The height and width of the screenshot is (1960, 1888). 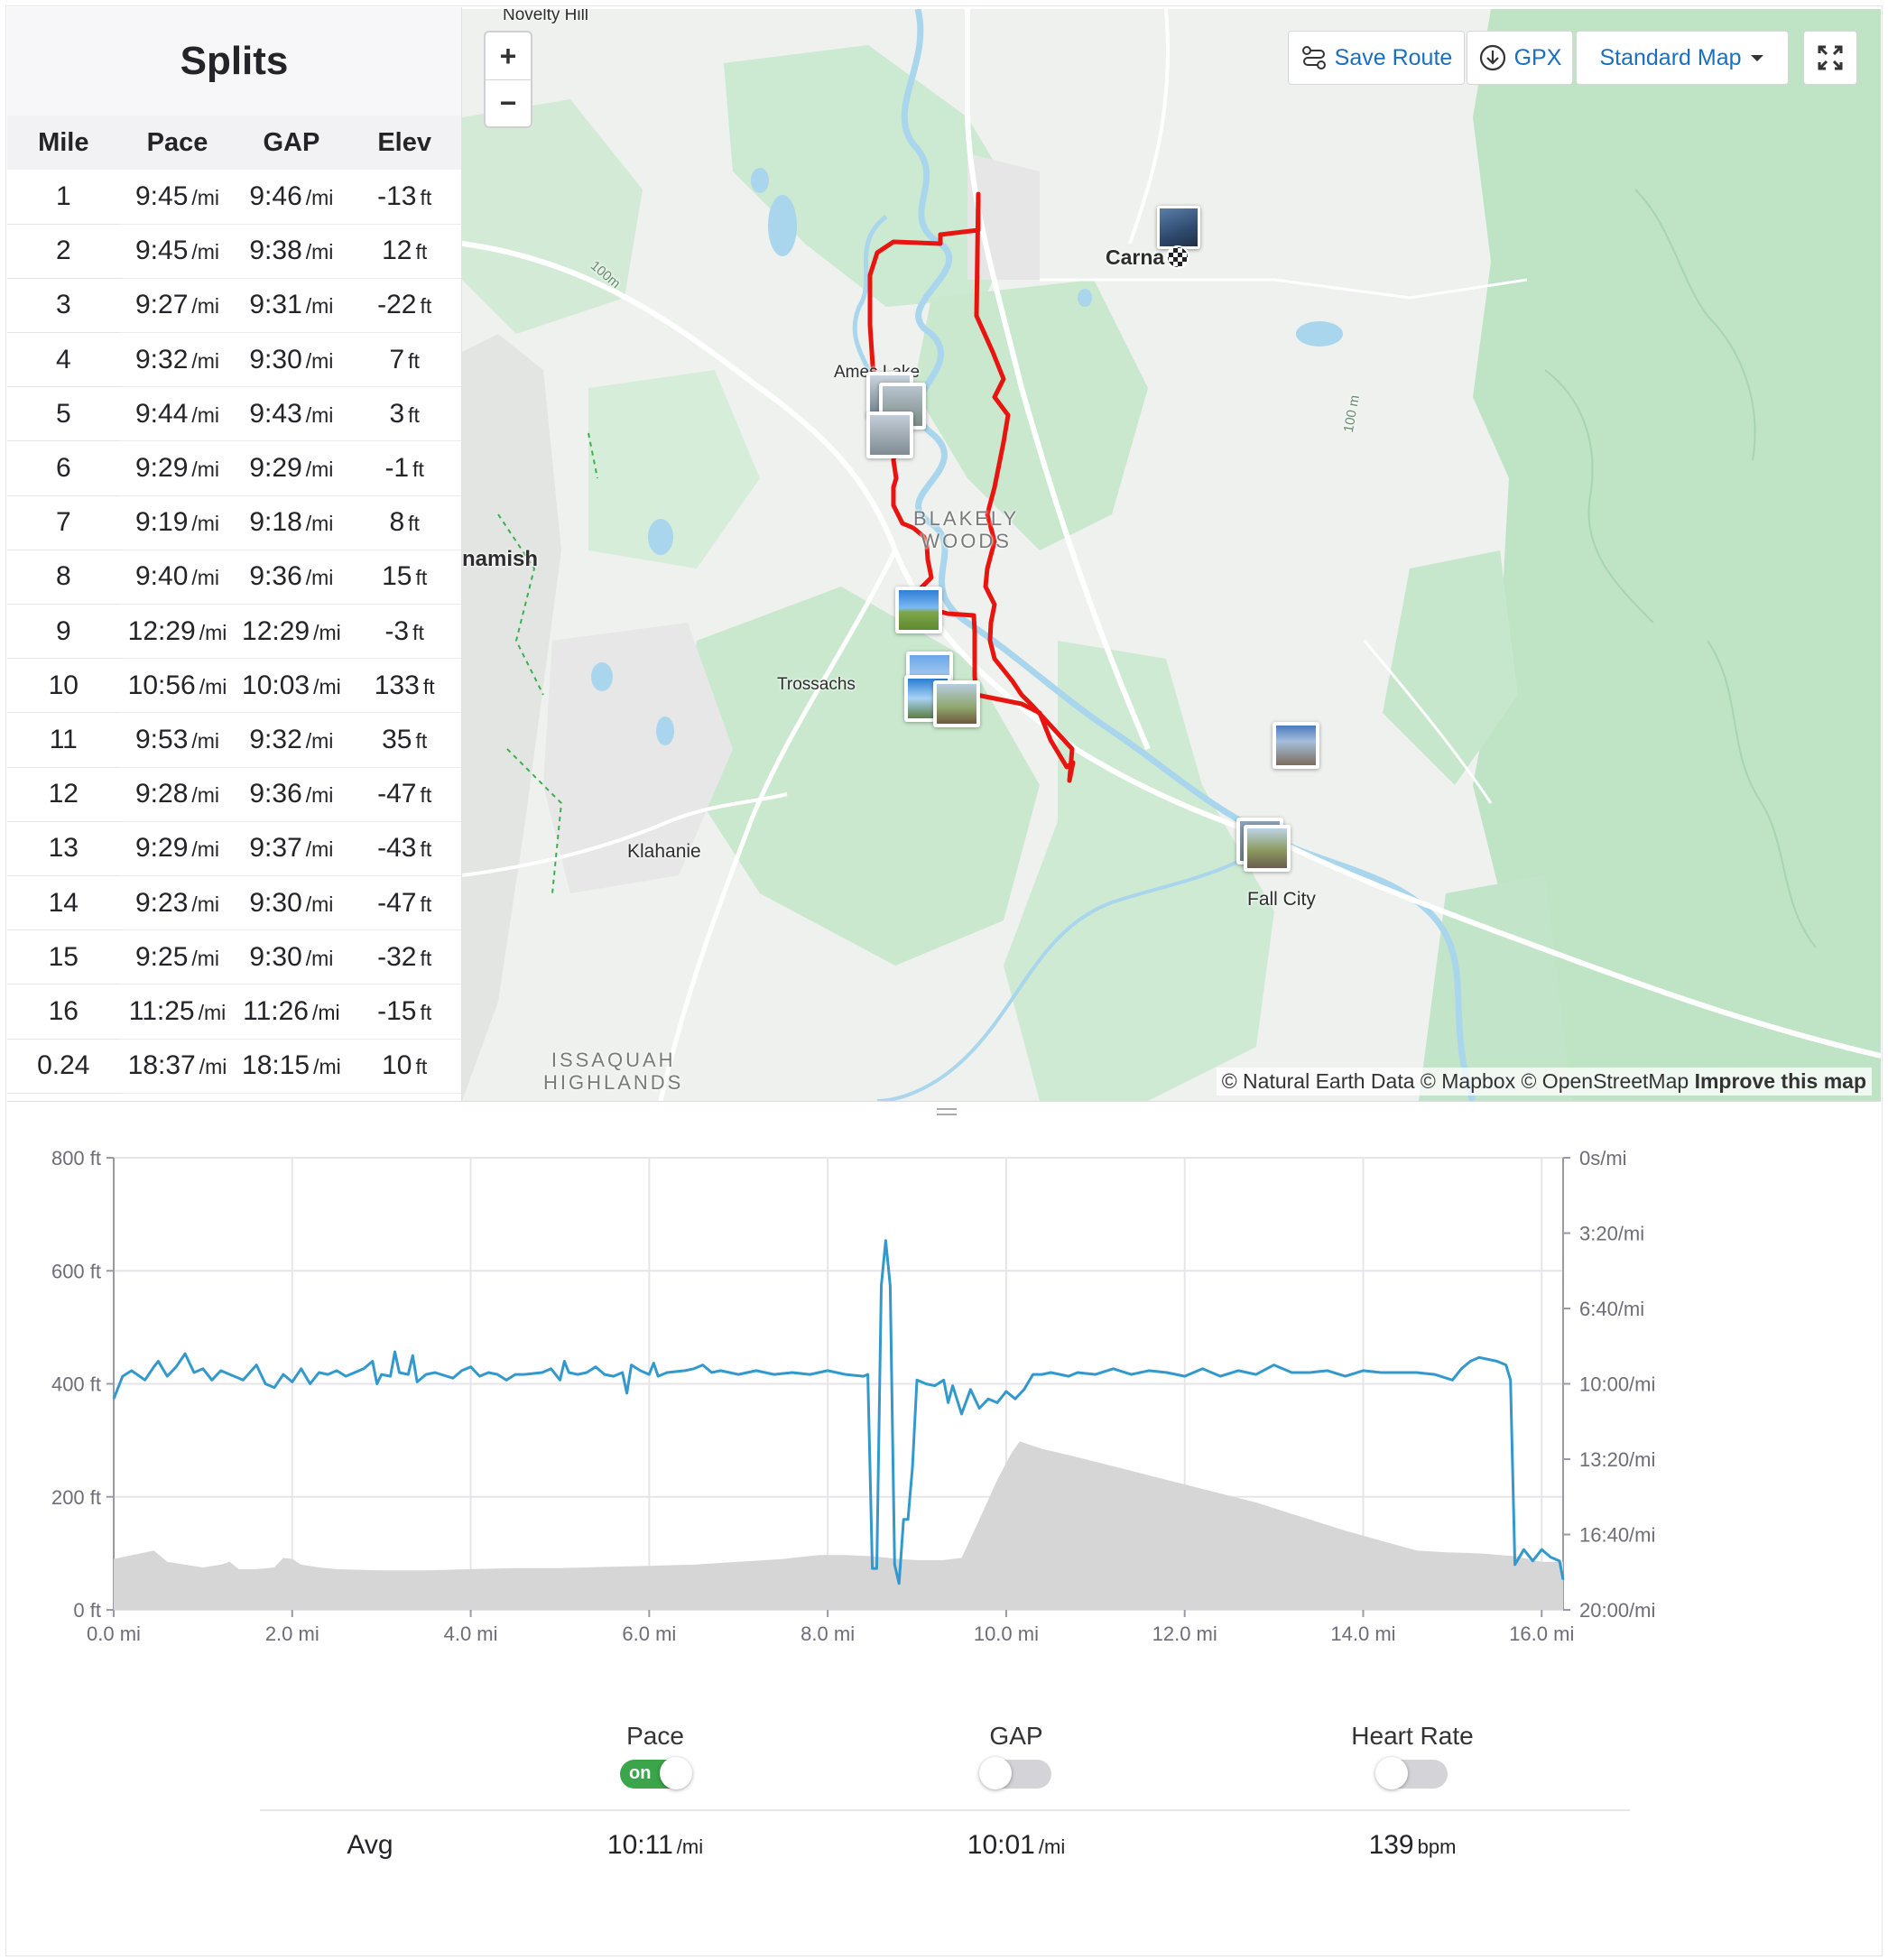 I want to click on map-style-select: Standard Map, so click(x=1682, y=58).